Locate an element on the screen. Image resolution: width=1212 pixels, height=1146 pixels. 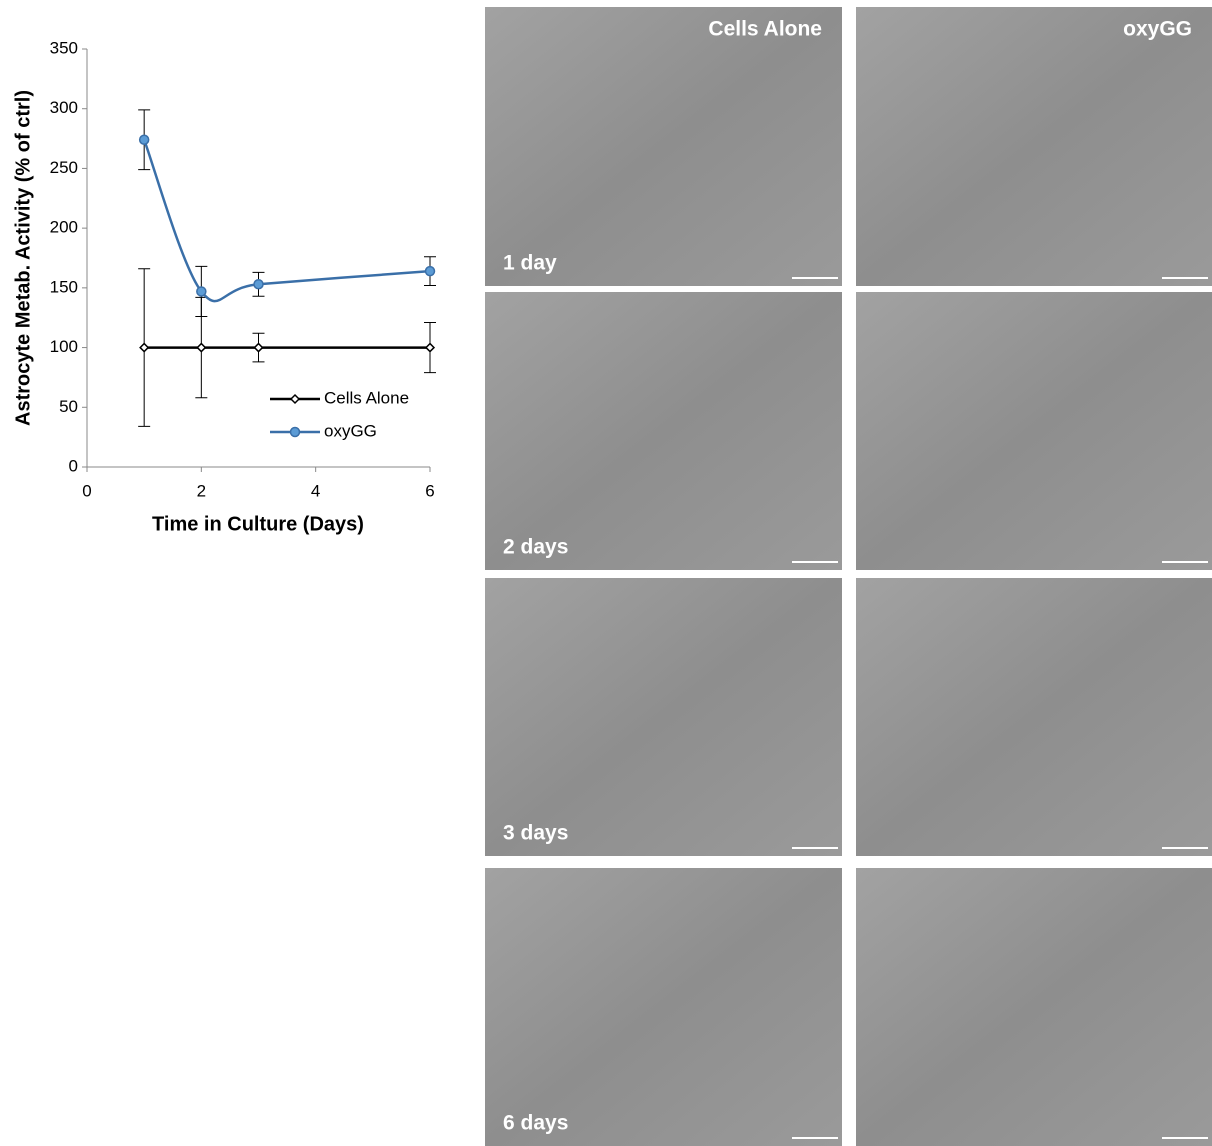
y-tick-label: 0 is located at coordinates (73, 465).